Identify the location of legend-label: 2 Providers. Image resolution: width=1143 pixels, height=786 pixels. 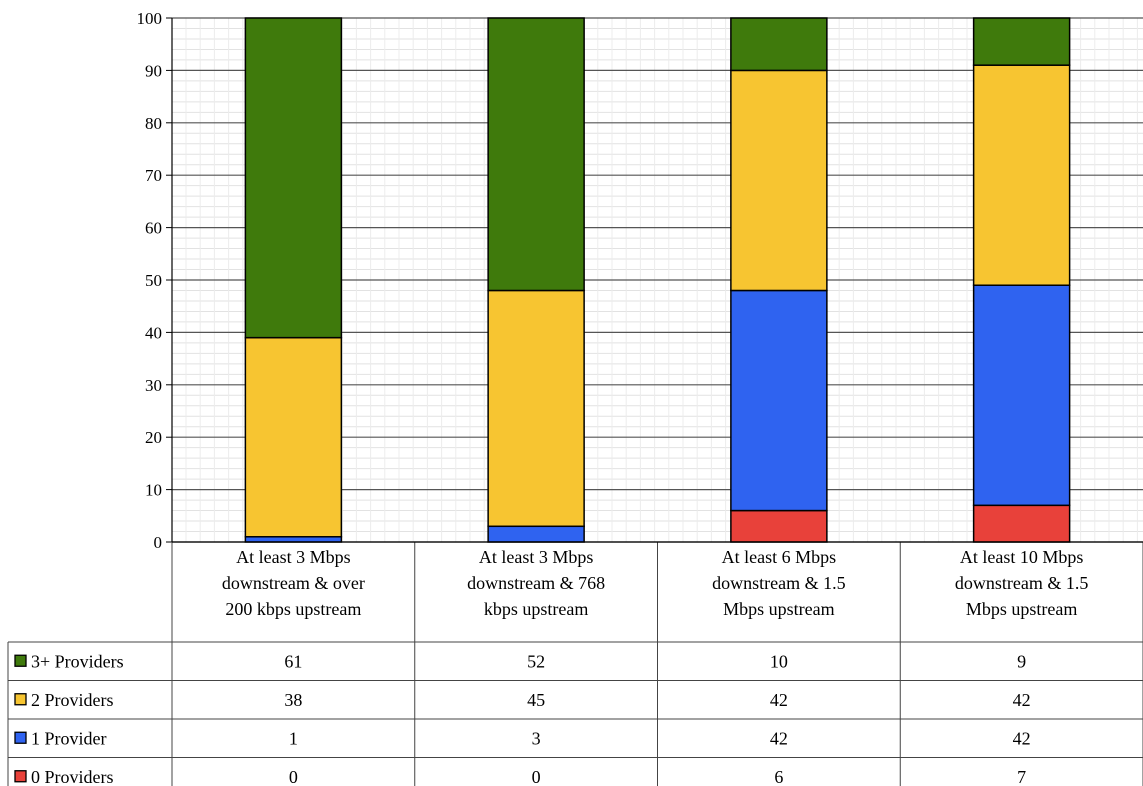
(72, 700).